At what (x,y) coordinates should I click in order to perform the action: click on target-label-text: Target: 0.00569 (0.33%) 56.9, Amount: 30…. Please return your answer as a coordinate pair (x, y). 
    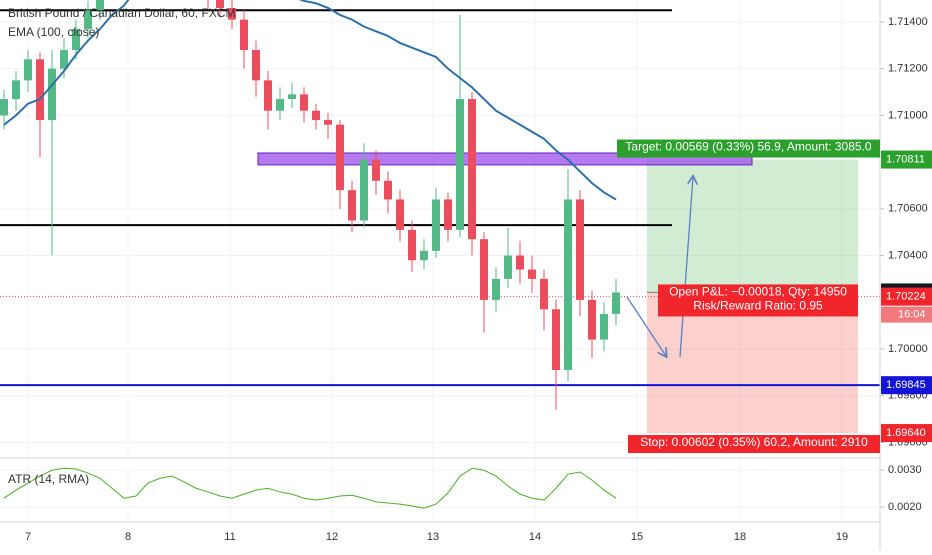
    Looking at the image, I should click on (748, 147).